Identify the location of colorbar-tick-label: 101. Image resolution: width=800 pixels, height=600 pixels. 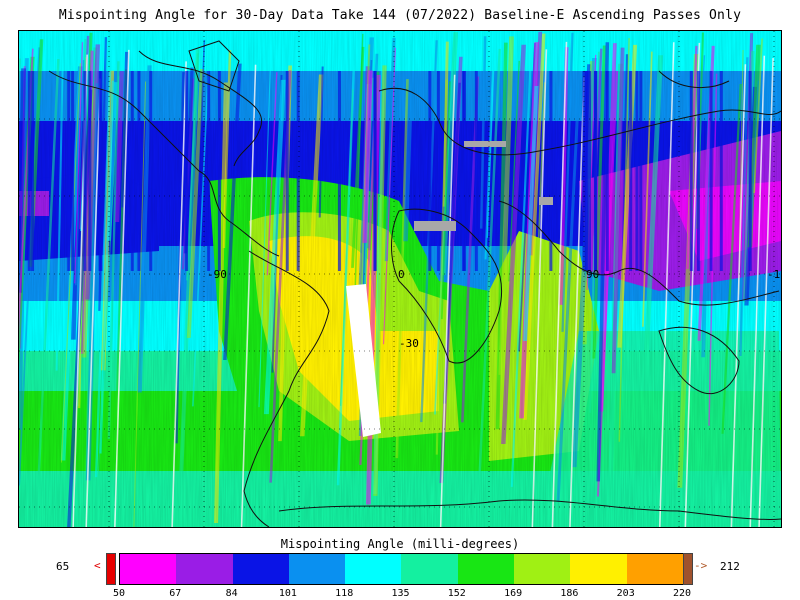
(287, 593).